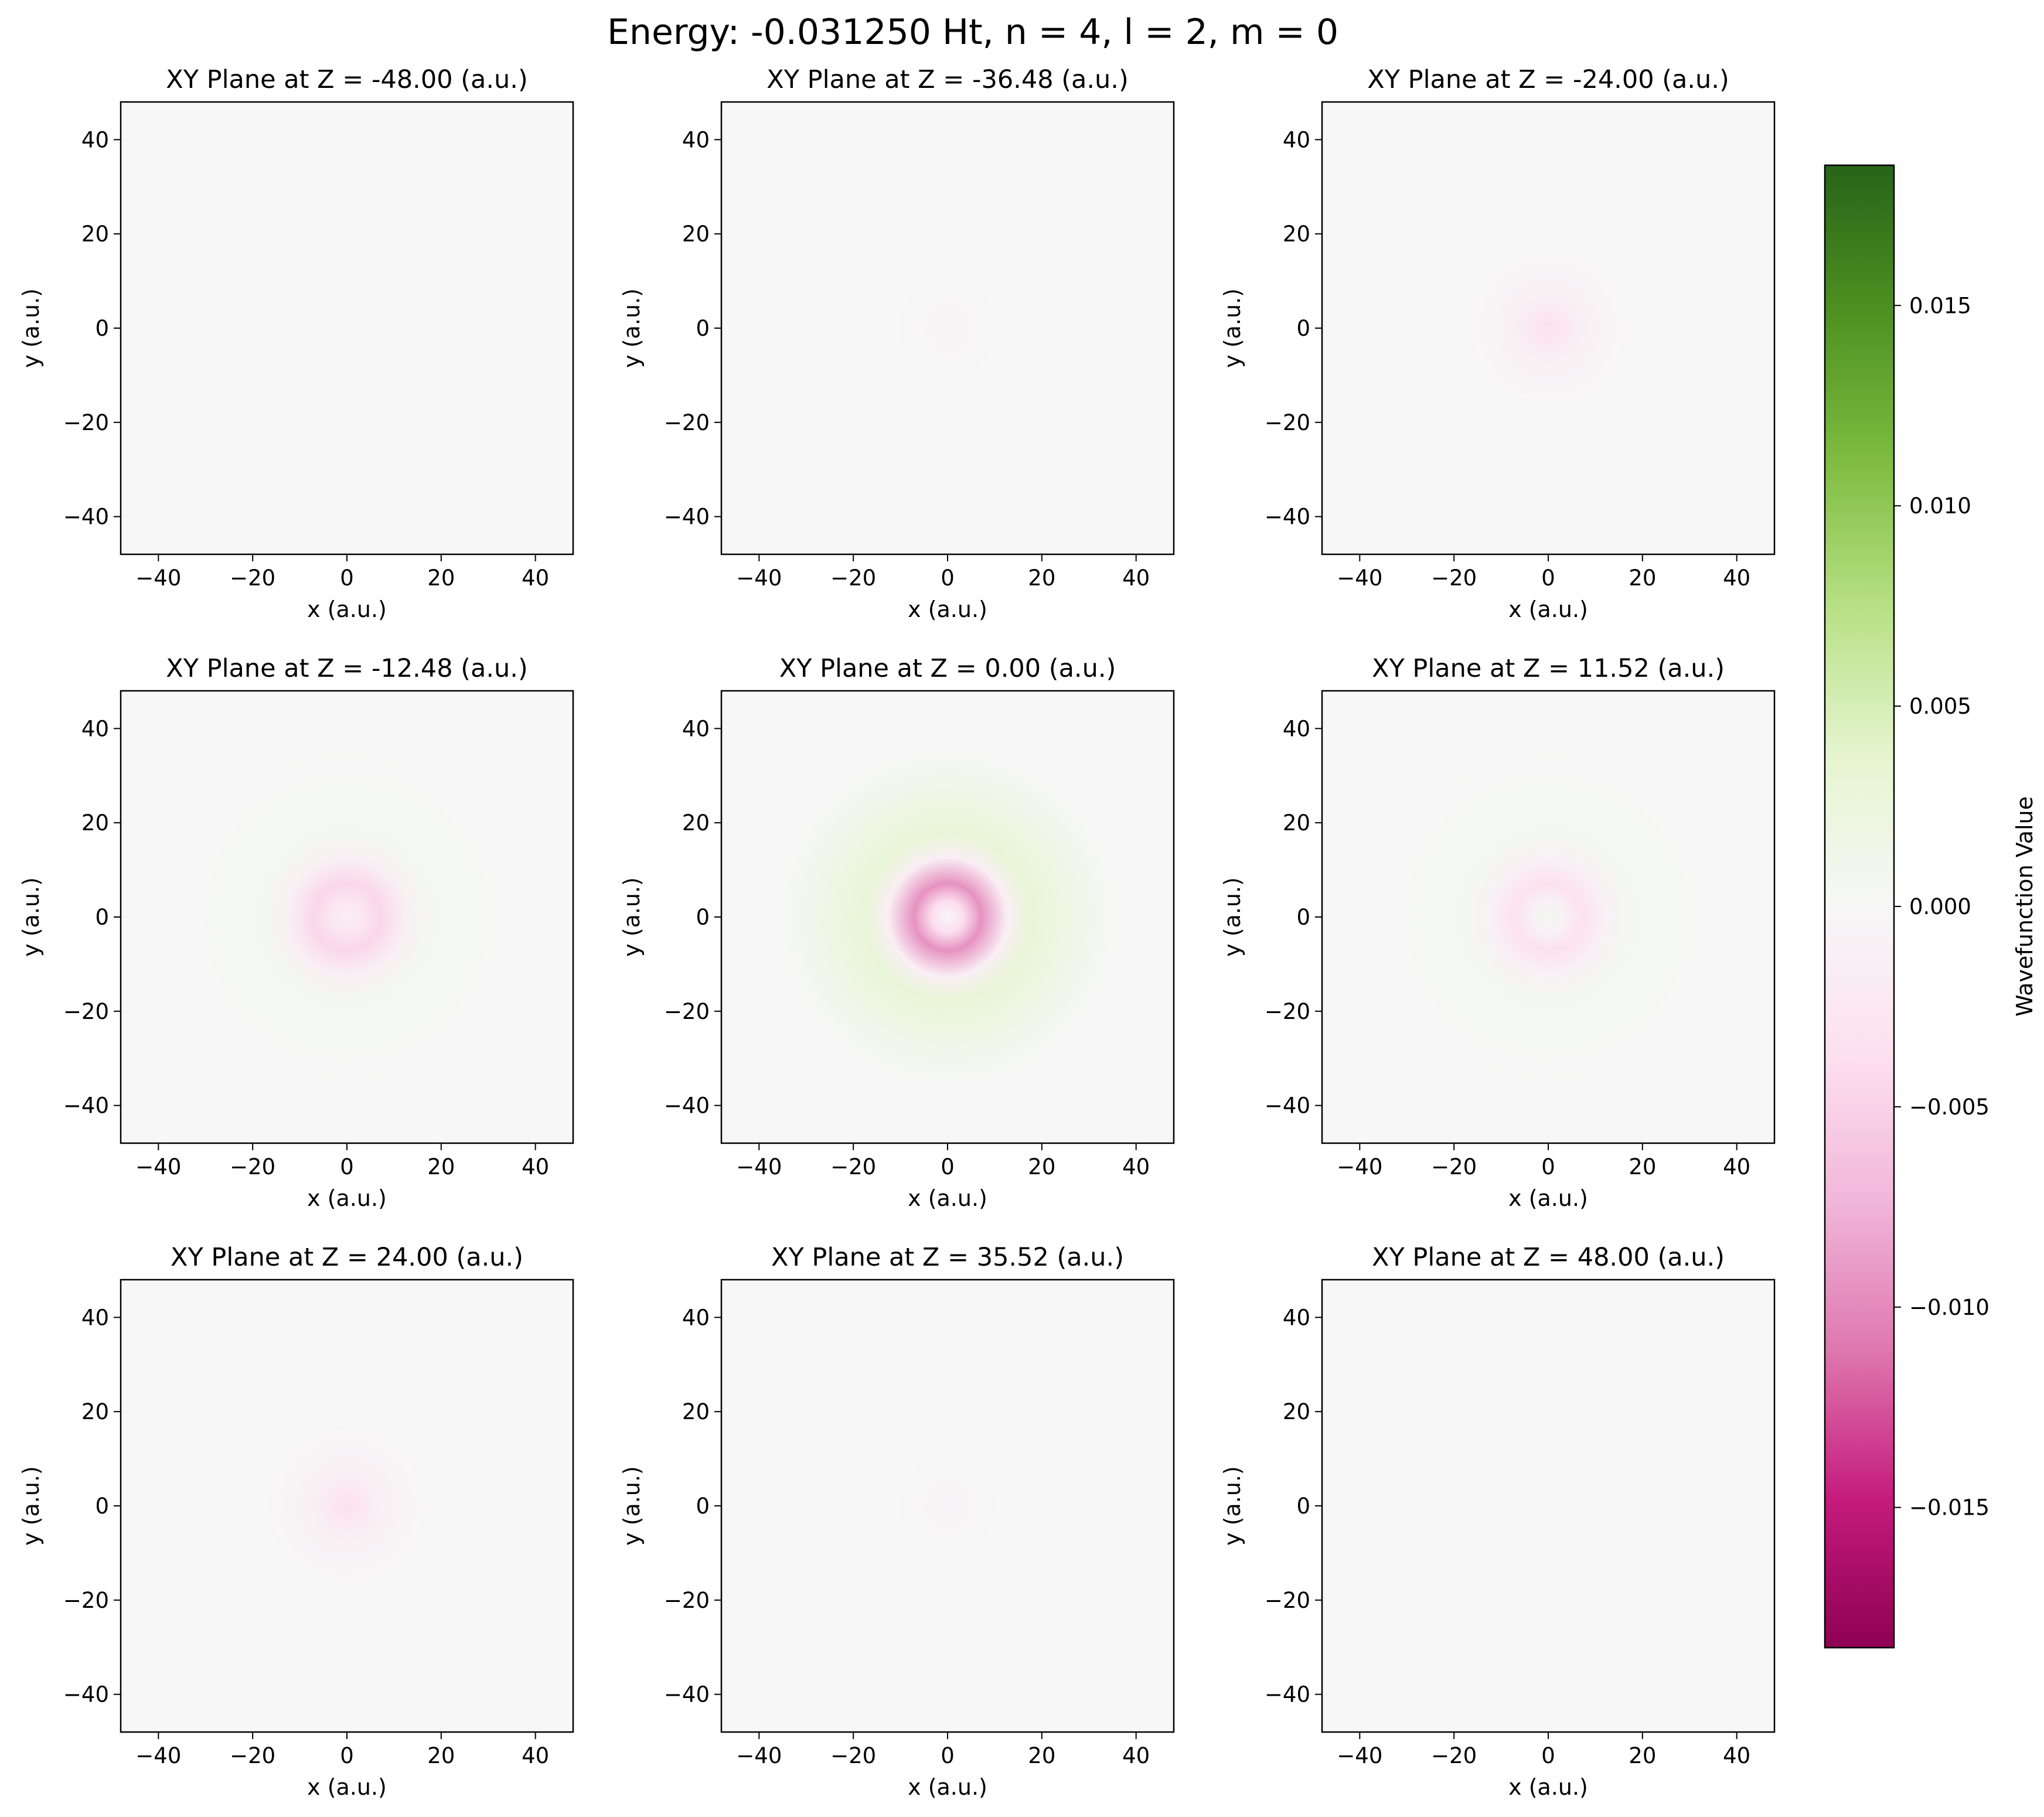  I want to click on subplot-title: XY Plane at Z = 35.52 (a.u.), so click(947, 1257).